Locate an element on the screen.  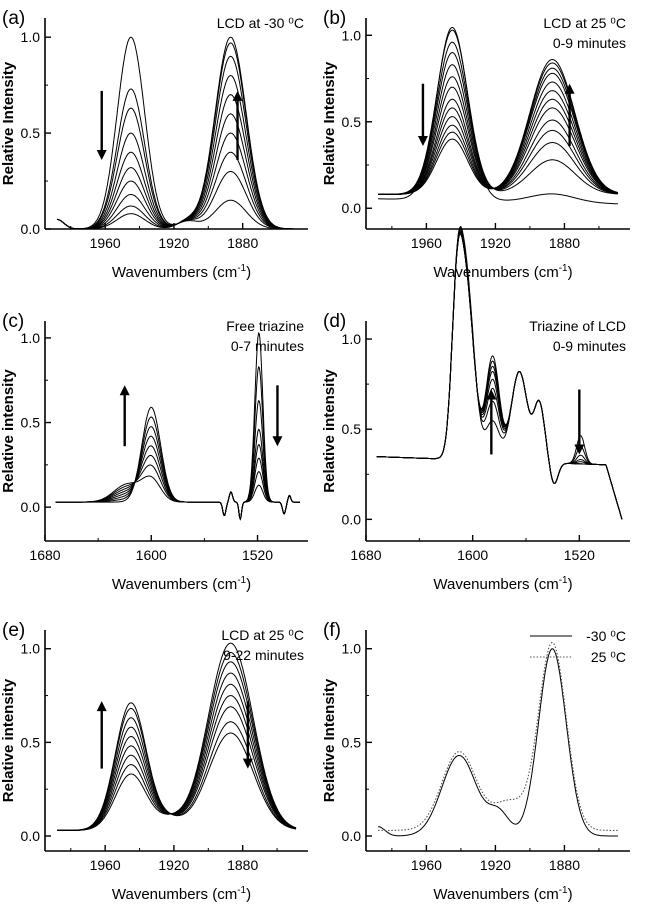
legend-entry-0: -30 ⁰C is located at coordinates (606, 636).